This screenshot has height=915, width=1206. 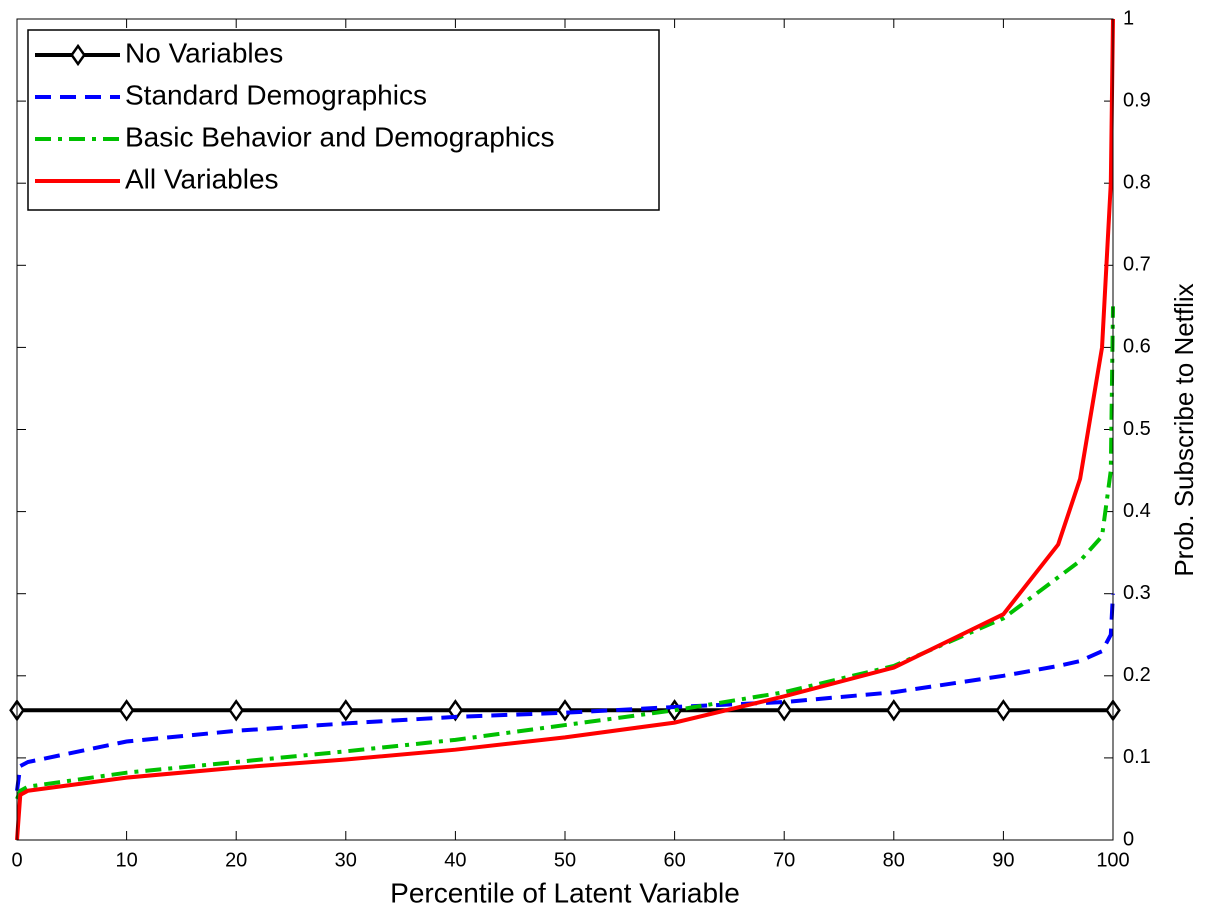 I want to click on y-tick-label: 0.3, so click(x=1137, y=593).